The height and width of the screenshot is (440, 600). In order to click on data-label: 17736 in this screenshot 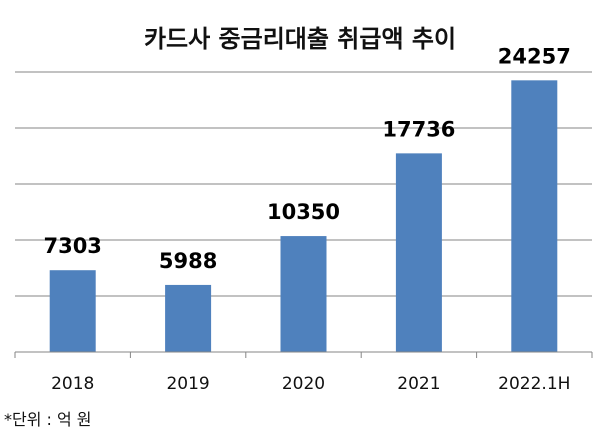, I will do `click(418, 129)`.